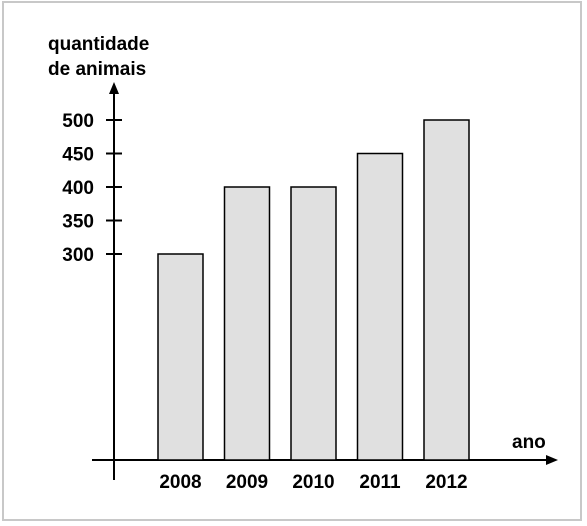 Image resolution: width=587 pixels, height=526 pixels. I want to click on y-ticks: 300 350 400 450 500, so click(92, 188).